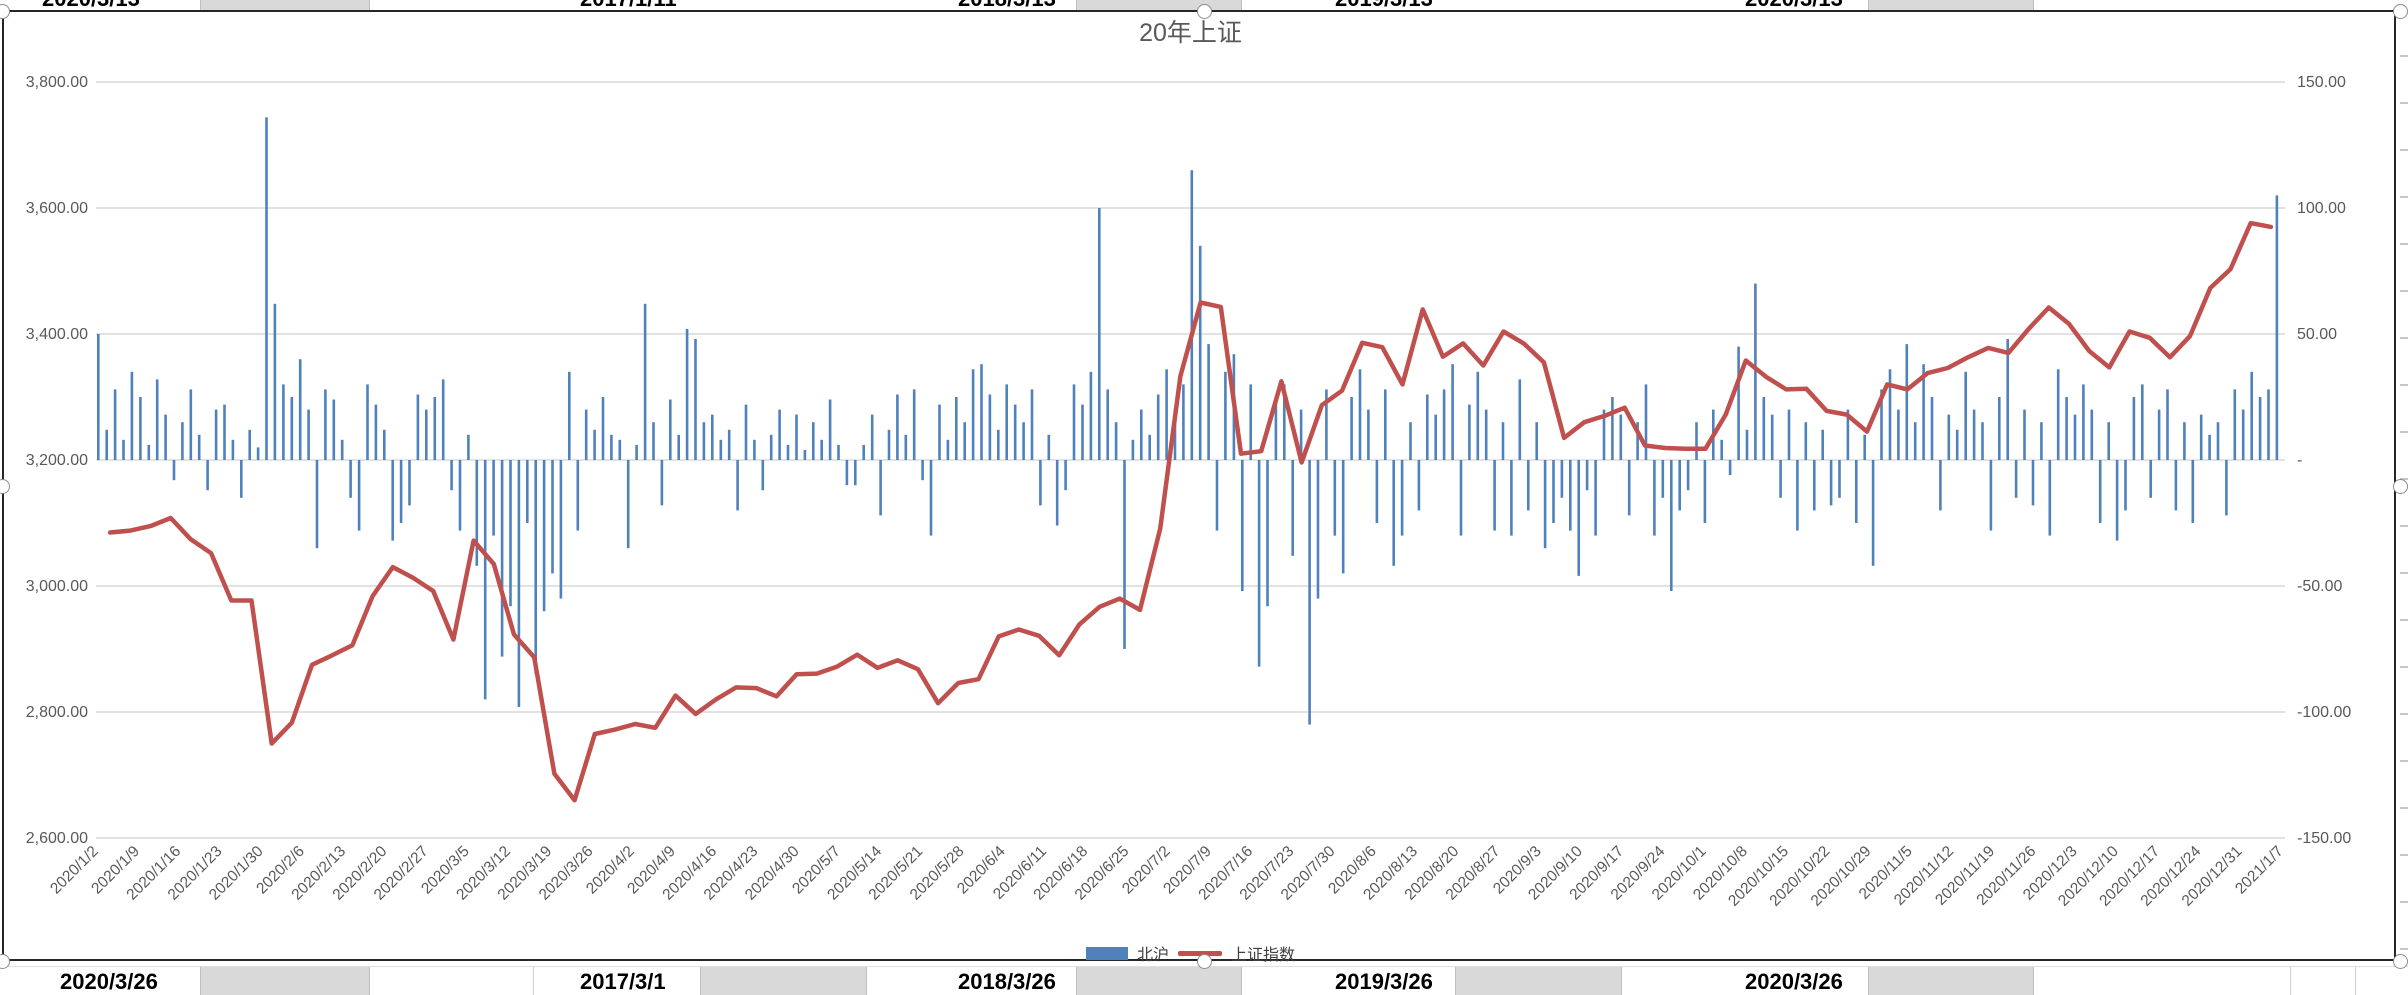 The width and height of the screenshot is (2408, 995). What do you see at coordinates (2324, 712) in the screenshot?
I see `svg-text: -100.00` at bounding box center [2324, 712].